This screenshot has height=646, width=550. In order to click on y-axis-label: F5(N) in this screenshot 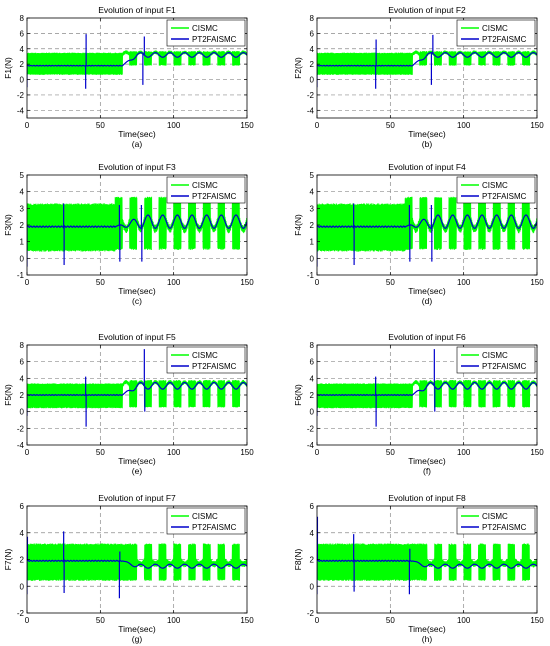, I will do `click(8, 395)`.